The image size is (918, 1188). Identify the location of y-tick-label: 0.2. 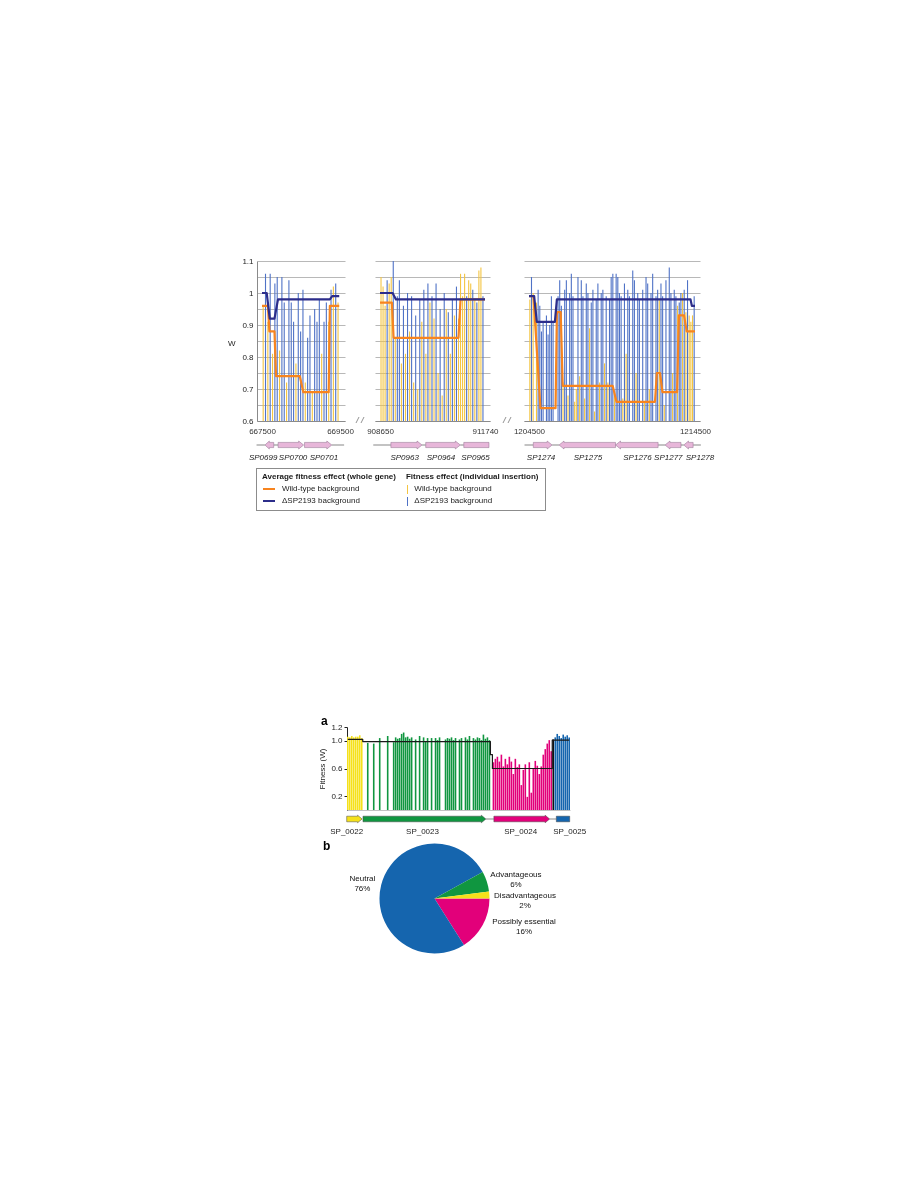
(337, 796).